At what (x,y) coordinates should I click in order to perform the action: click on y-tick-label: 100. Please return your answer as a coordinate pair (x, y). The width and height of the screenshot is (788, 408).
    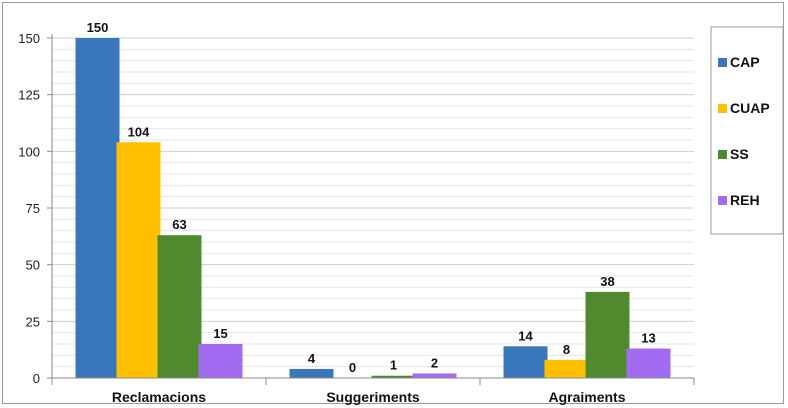
    Looking at the image, I should click on (29, 151).